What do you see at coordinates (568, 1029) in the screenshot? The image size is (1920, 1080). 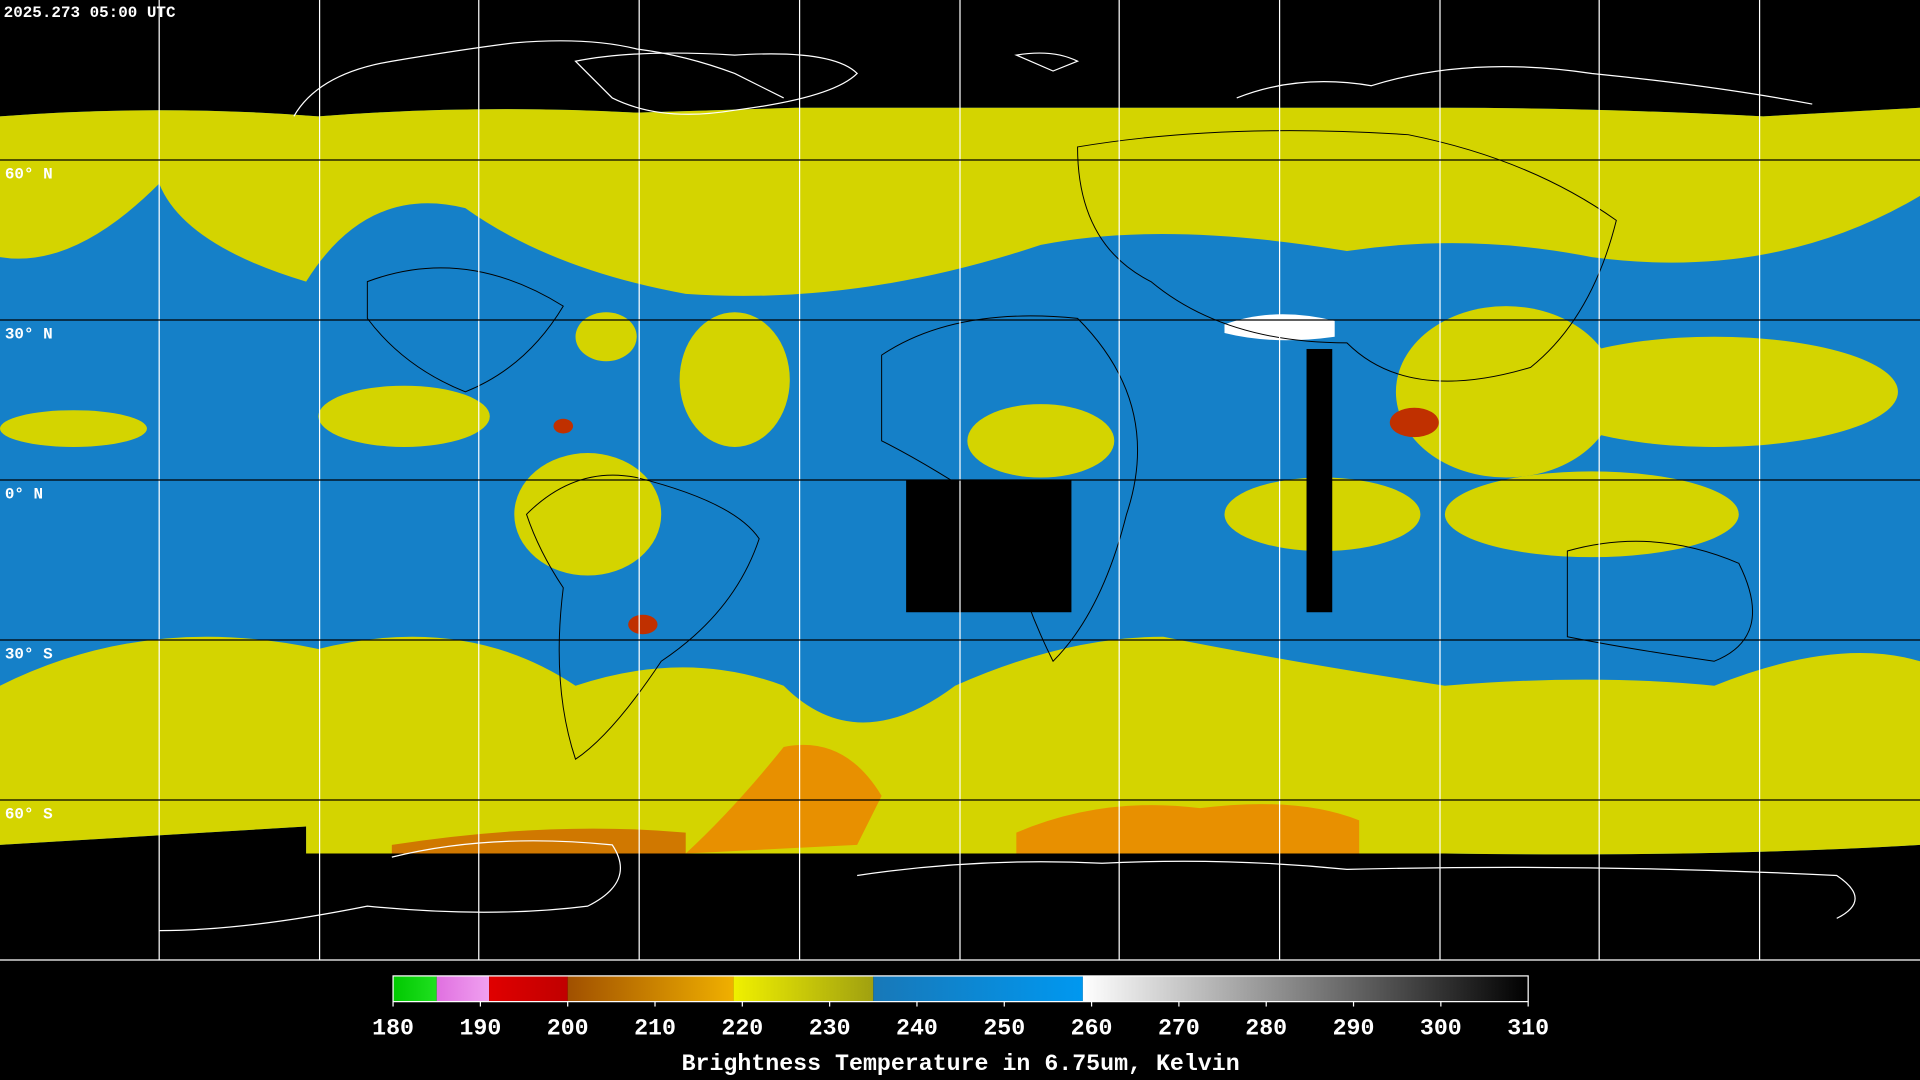 I see `colorbar-tick-label: 200` at bounding box center [568, 1029].